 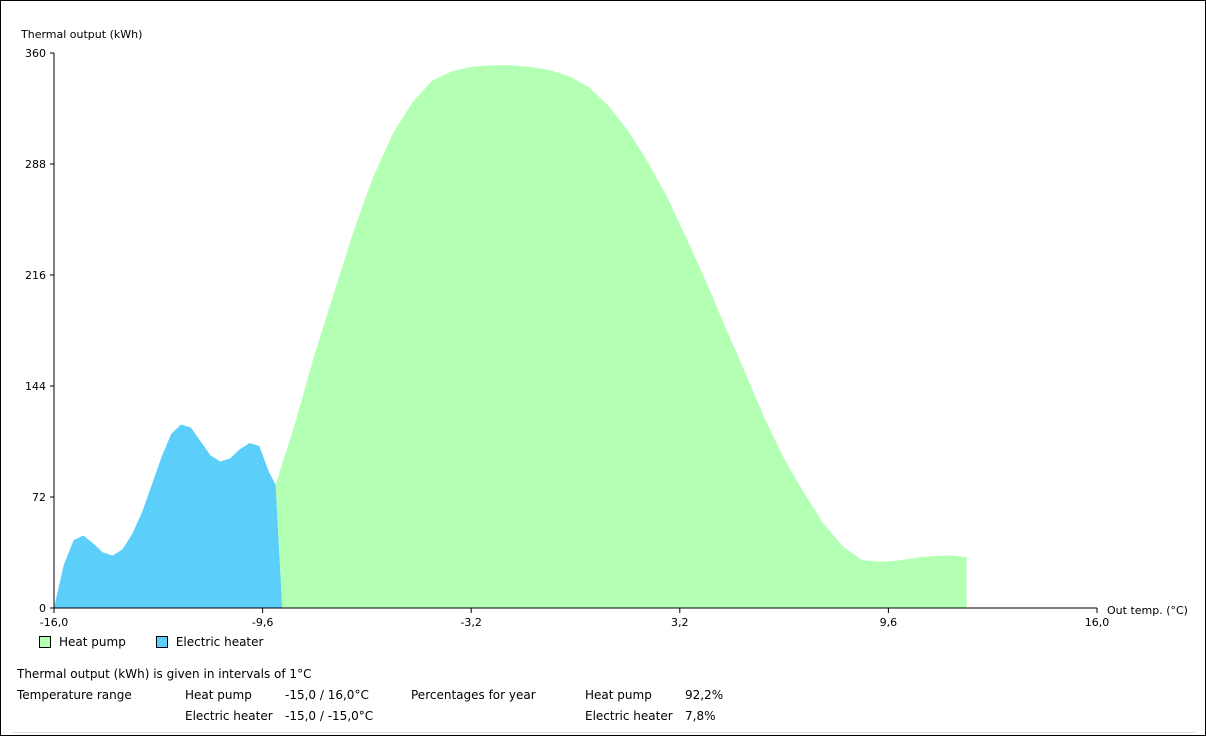 I want to click on y-axis-title: Thermal output (kWh), so click(x=81, y=34).